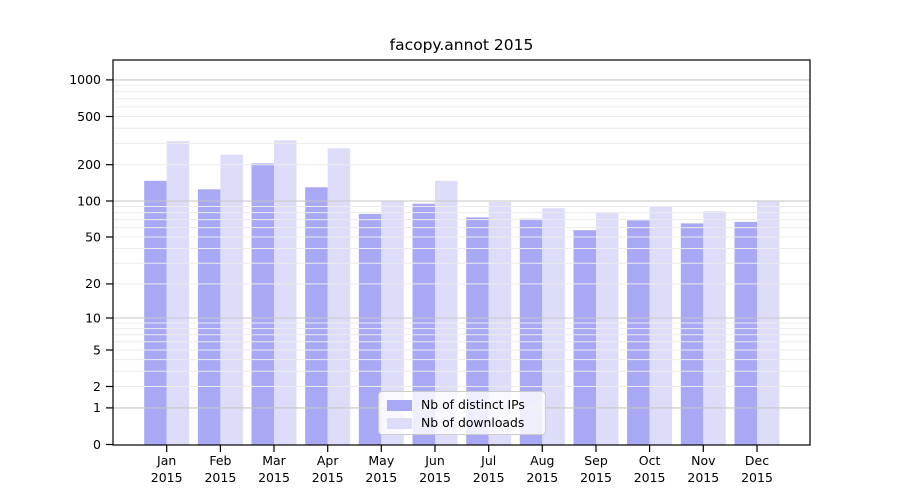 The height and width of the screenshot is (500, 900). I want to click on y-tick-label-500: 500, so click(89, 116).